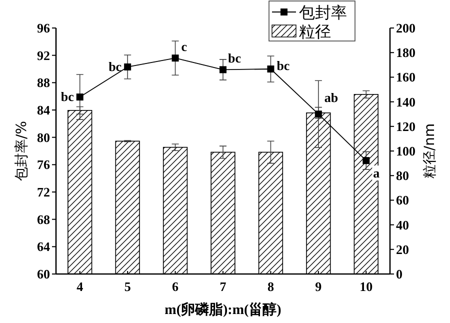  Describe the element at coordinates (406, 102) in the screenshot. I see `y2-tick-label: 140` at that location.